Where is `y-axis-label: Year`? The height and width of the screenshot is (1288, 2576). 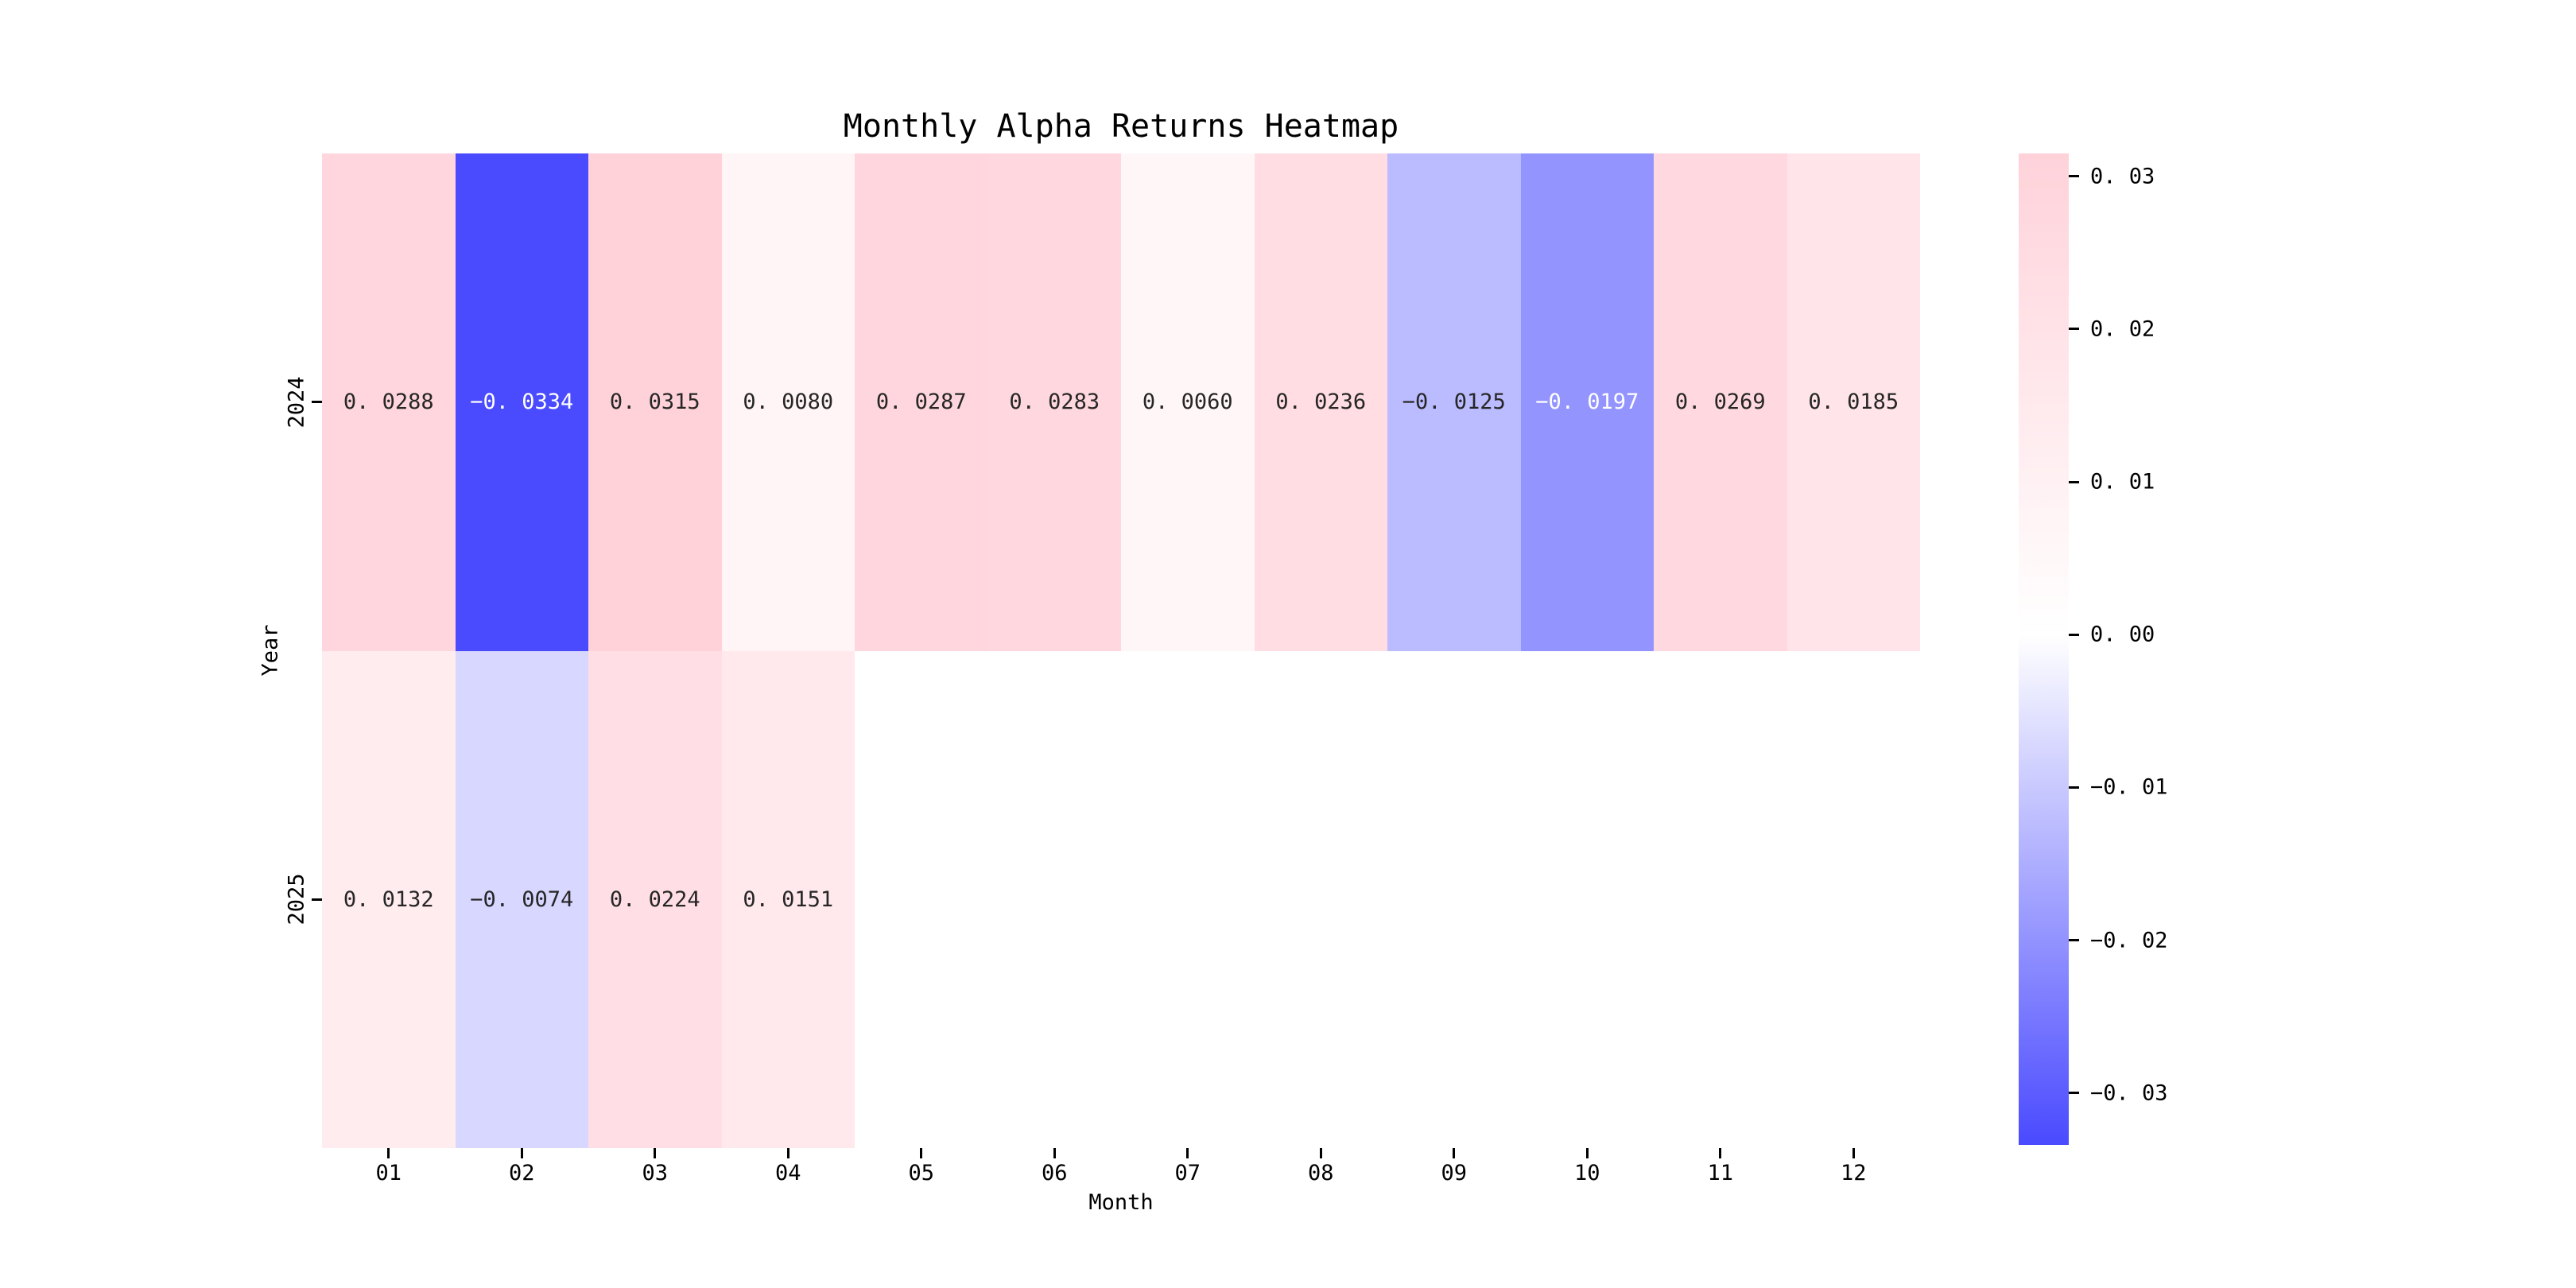 y-axis-label: Year is located at coordinates (271, 650).